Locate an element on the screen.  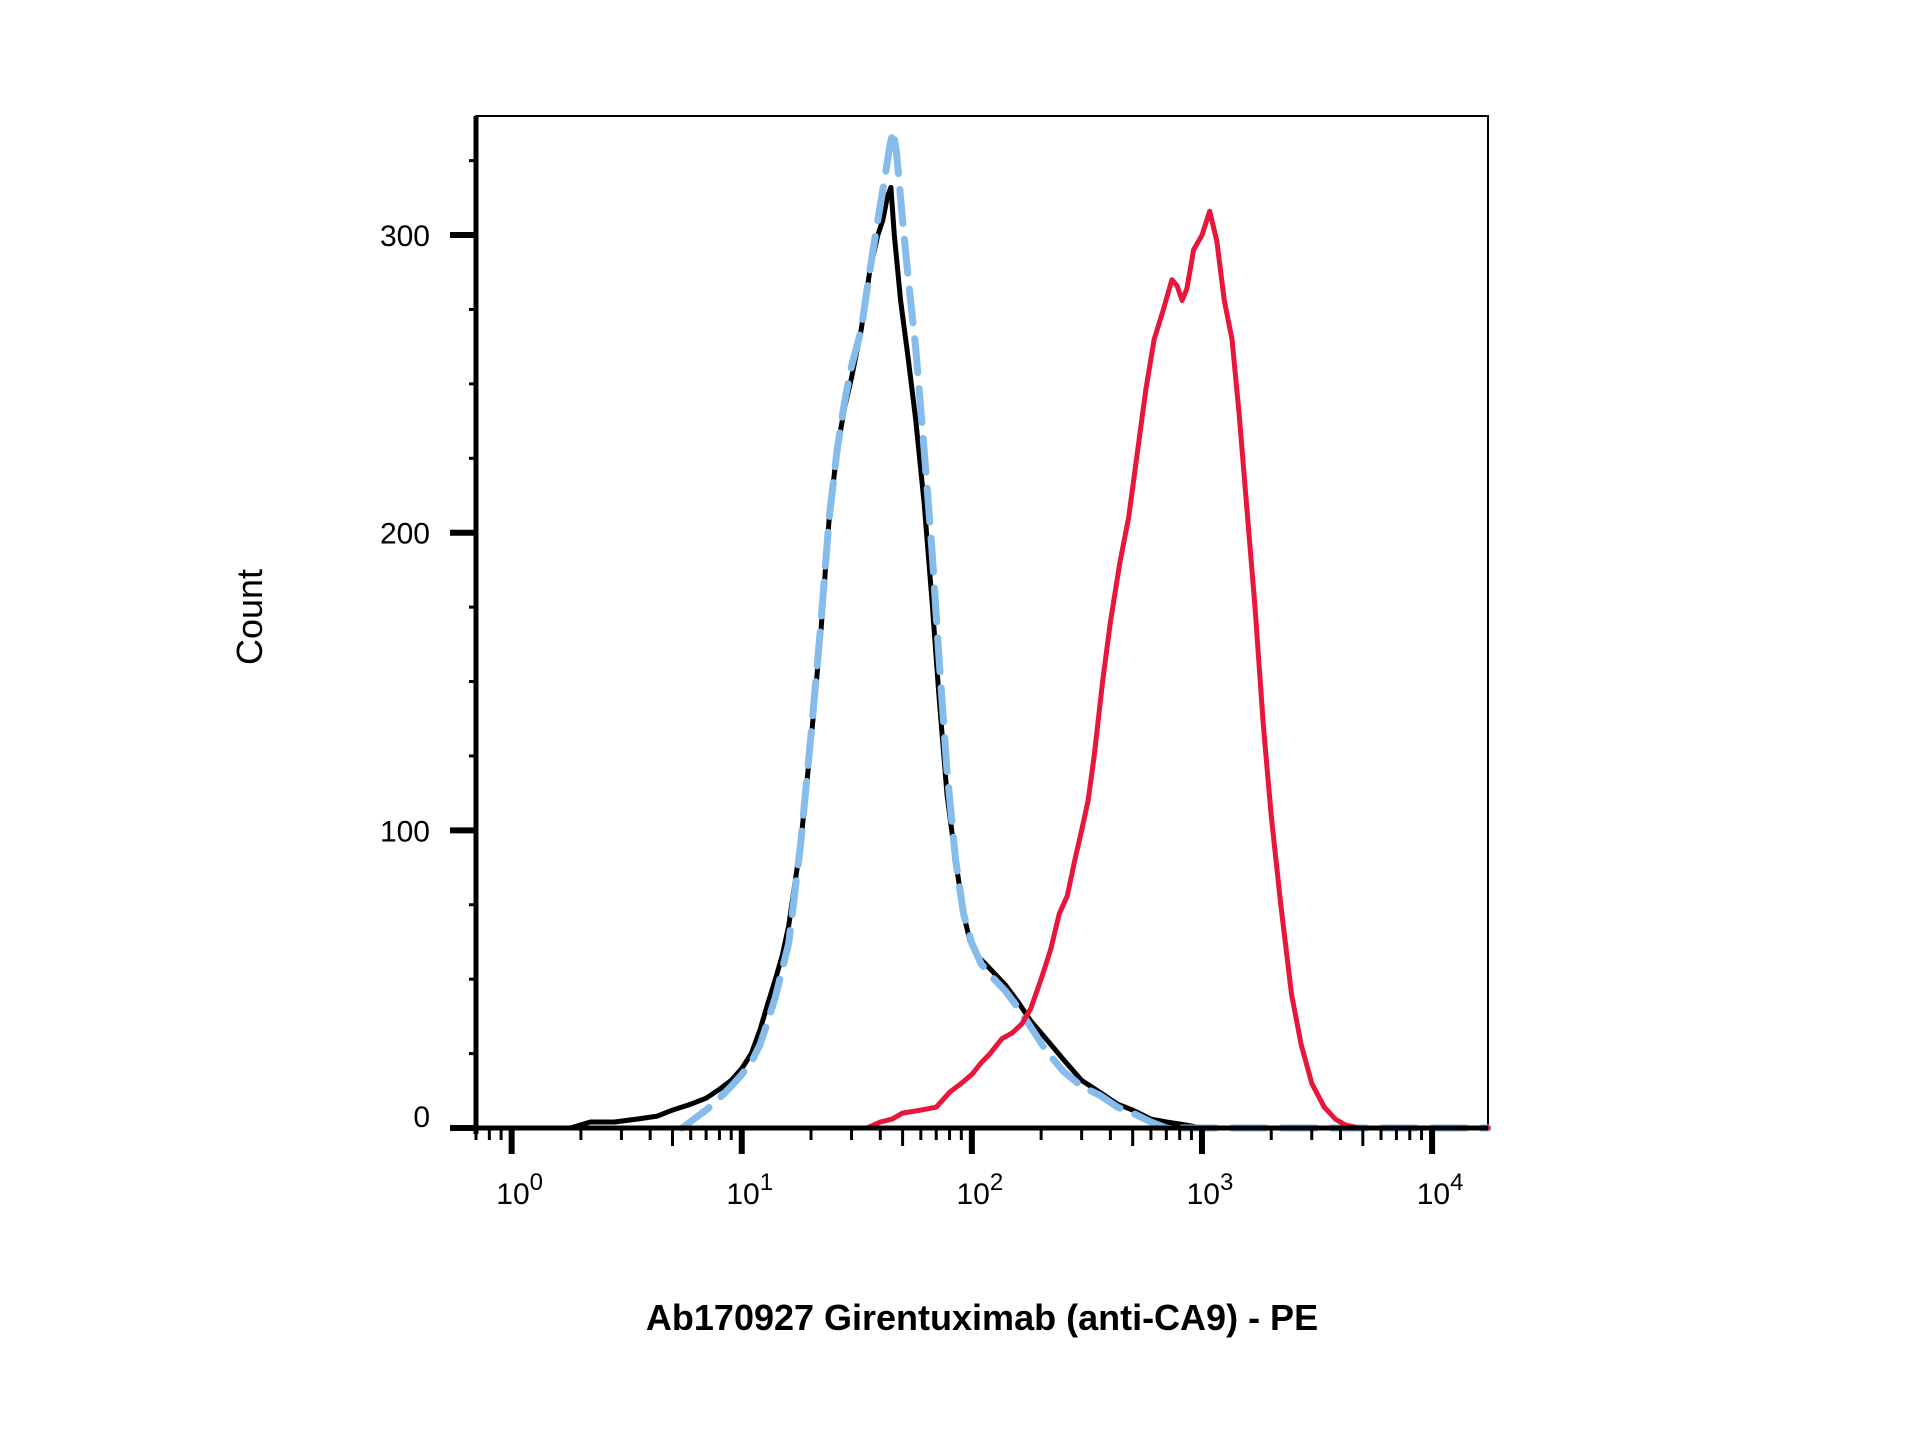
x-tick-label: 10¹ is located at coordinates (749, 1190).